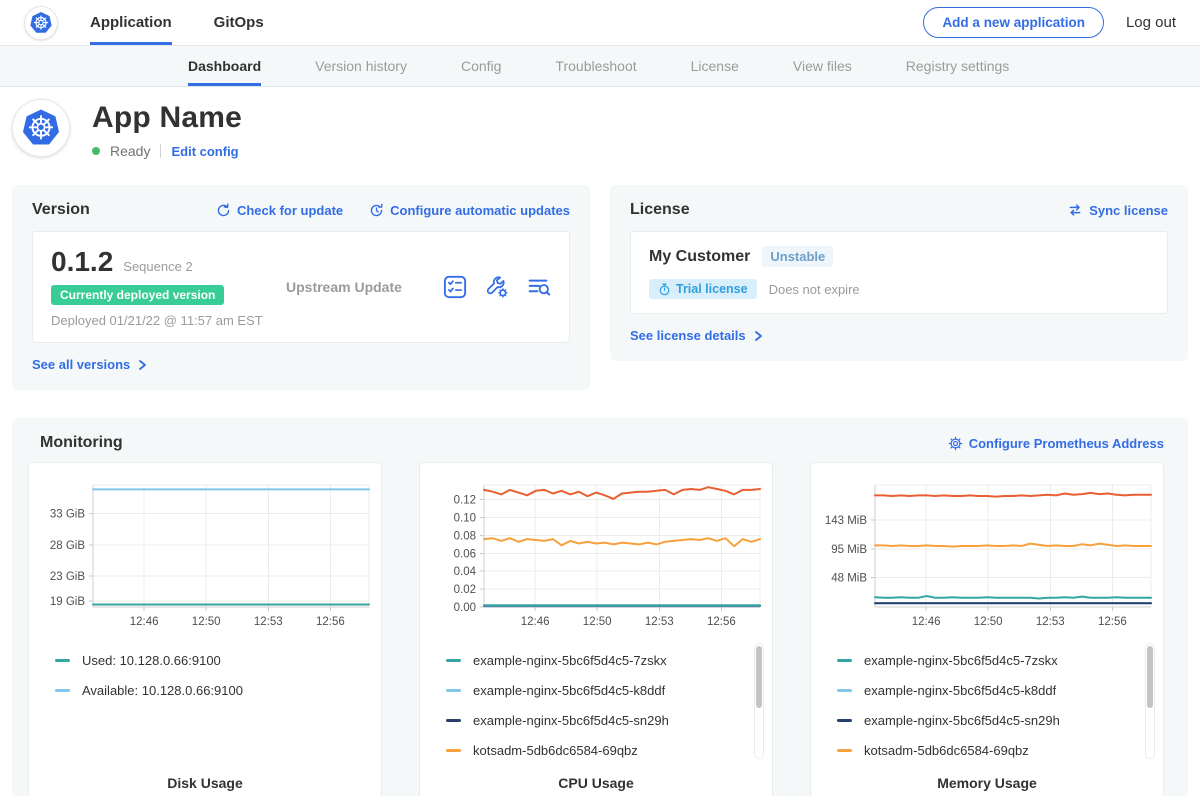 The image size is (1200, 796). What do you see at coordinates (361, 66) in the screenshot?
I see `subnav-tab-version-history: Version history` at bounding box center [361, 66].